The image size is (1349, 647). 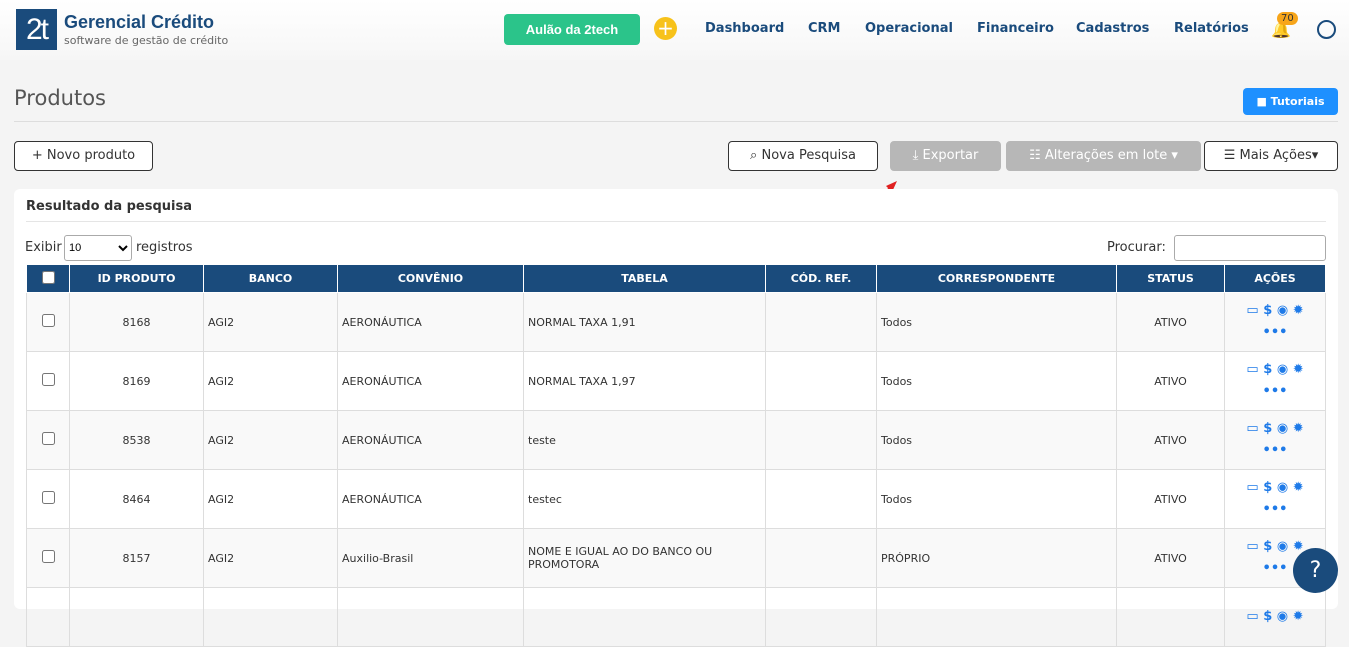 What do you see at coordinates (950, 155) in the screenshot?
I see `exportar-label: Exportar` at bounding box center [950, 155].